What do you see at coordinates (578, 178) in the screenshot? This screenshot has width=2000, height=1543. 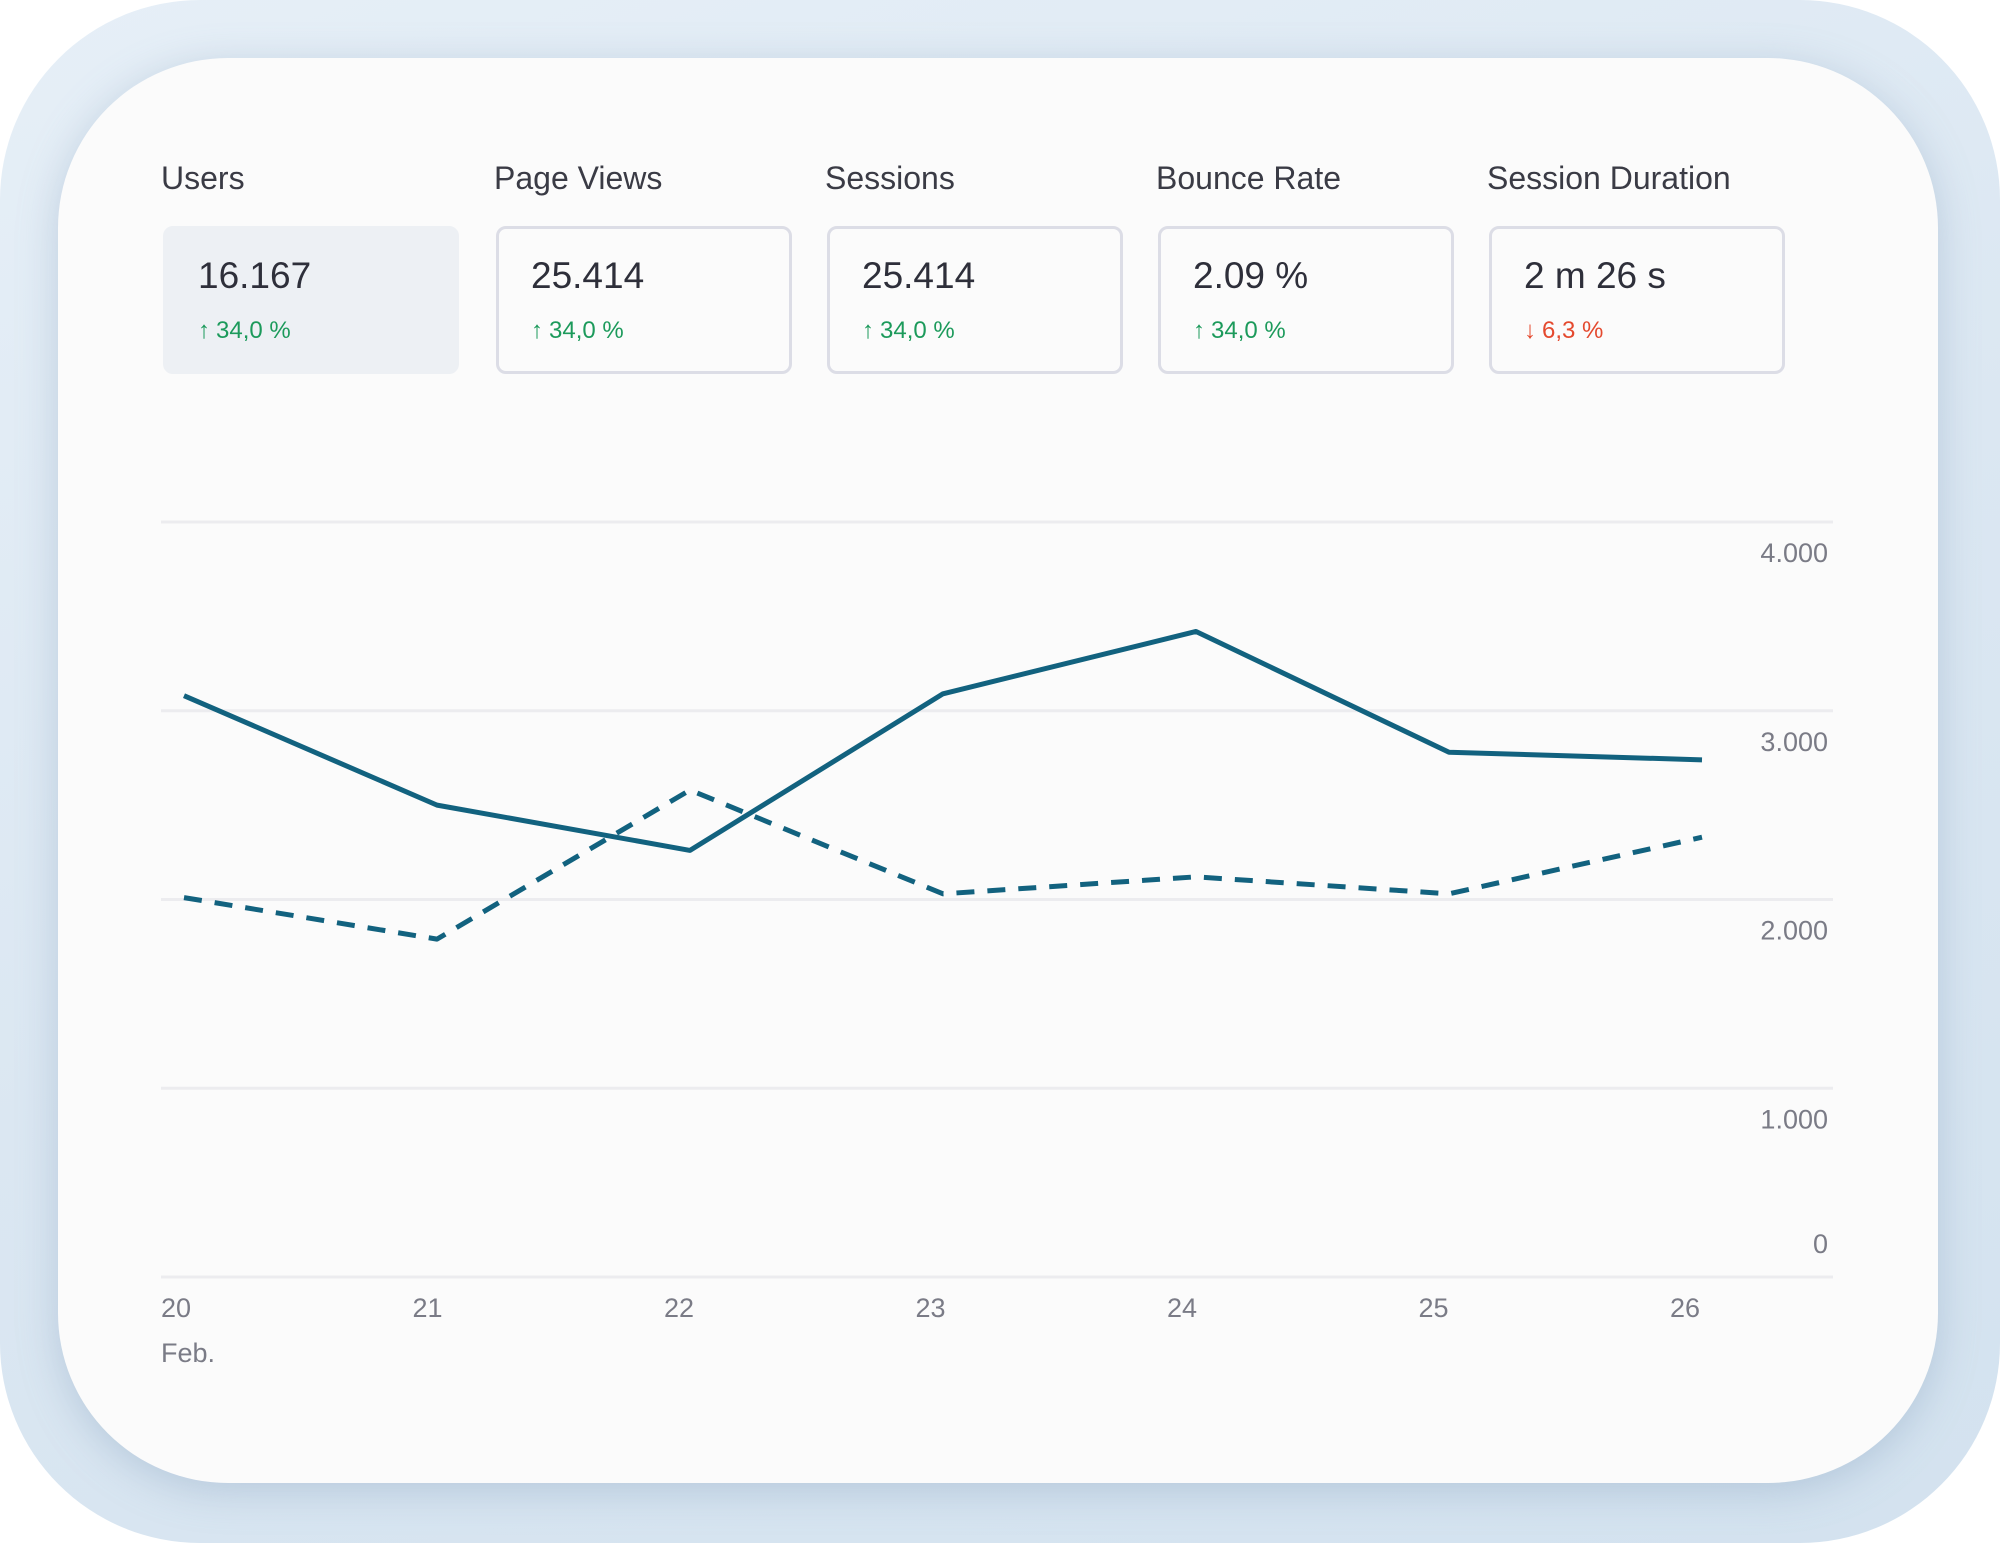 I see `metric-label: Page Views` at bounding box center [578, 178].